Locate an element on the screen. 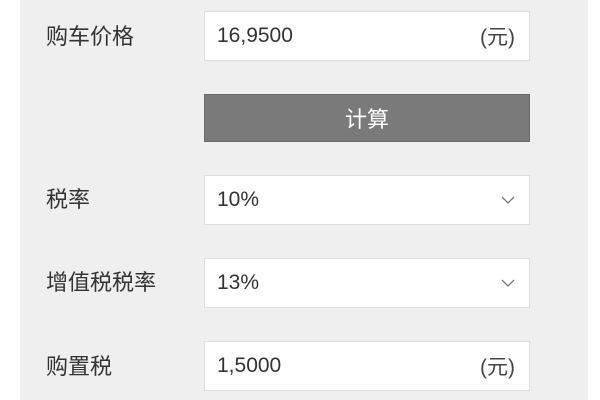 The width and height of the screenshot is (600, 400). purchase-tax-value: 1,5000 is located at coordinates (249, 365).